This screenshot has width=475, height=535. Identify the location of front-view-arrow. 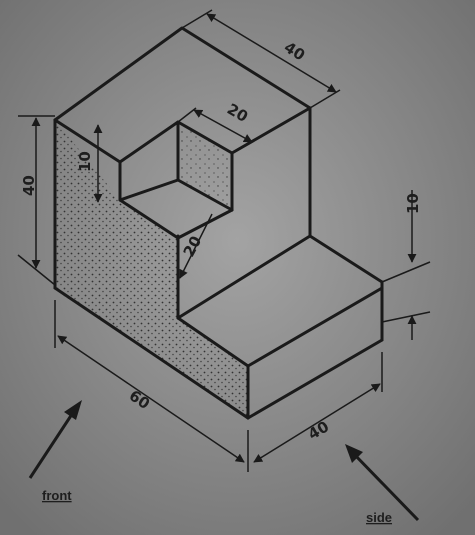
(55, 439).